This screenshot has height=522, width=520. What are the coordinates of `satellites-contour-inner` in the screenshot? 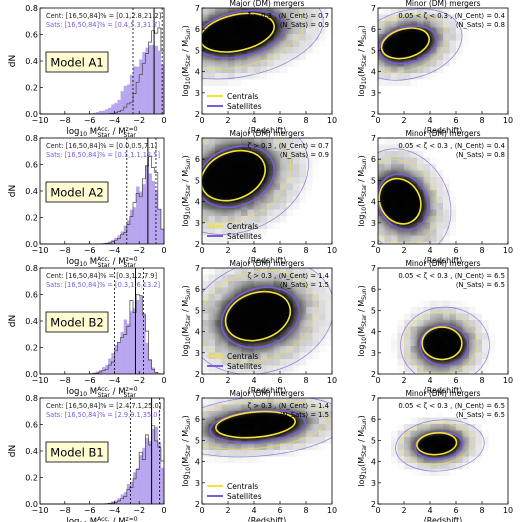 It's located at (260, 317).